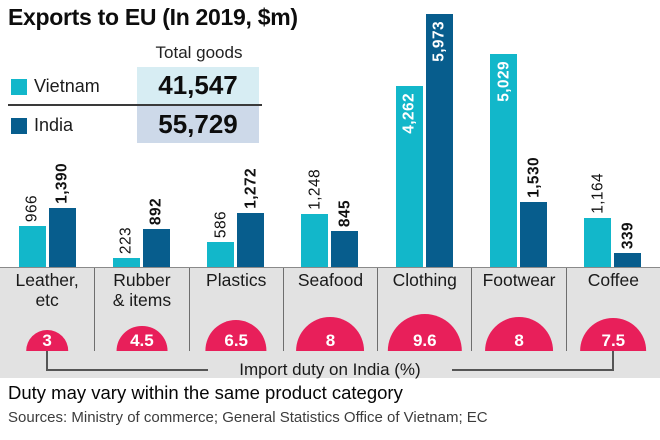 Image resolution: width=660 pixels, height=440 pixels. Describe the element at coordinates (126, 240) in the screenshot. I see `bar-value-vietnam-rubber-items: 223` at that location.